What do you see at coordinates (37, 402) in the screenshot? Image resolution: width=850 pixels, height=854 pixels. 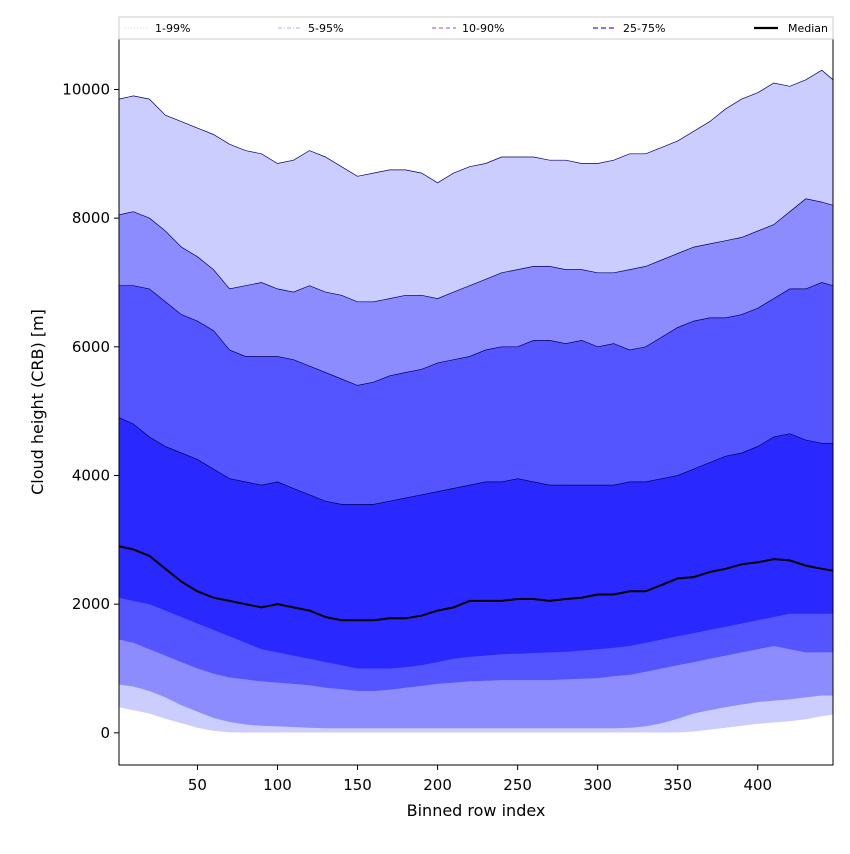 I see `y-axis-label: Cloud height (CRB) [m]` at bounding box center [37, 402].